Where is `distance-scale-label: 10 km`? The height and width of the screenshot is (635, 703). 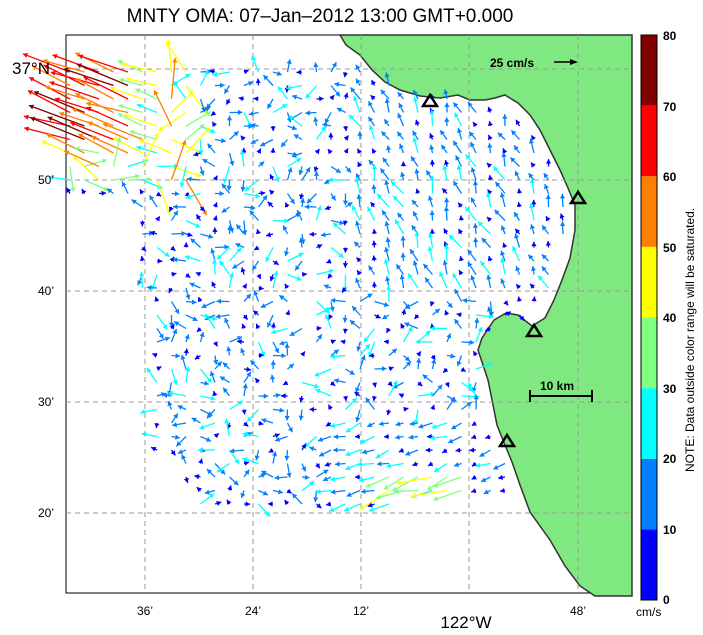
distance-scale-label: 10 km is located at coordinates (557, 386).